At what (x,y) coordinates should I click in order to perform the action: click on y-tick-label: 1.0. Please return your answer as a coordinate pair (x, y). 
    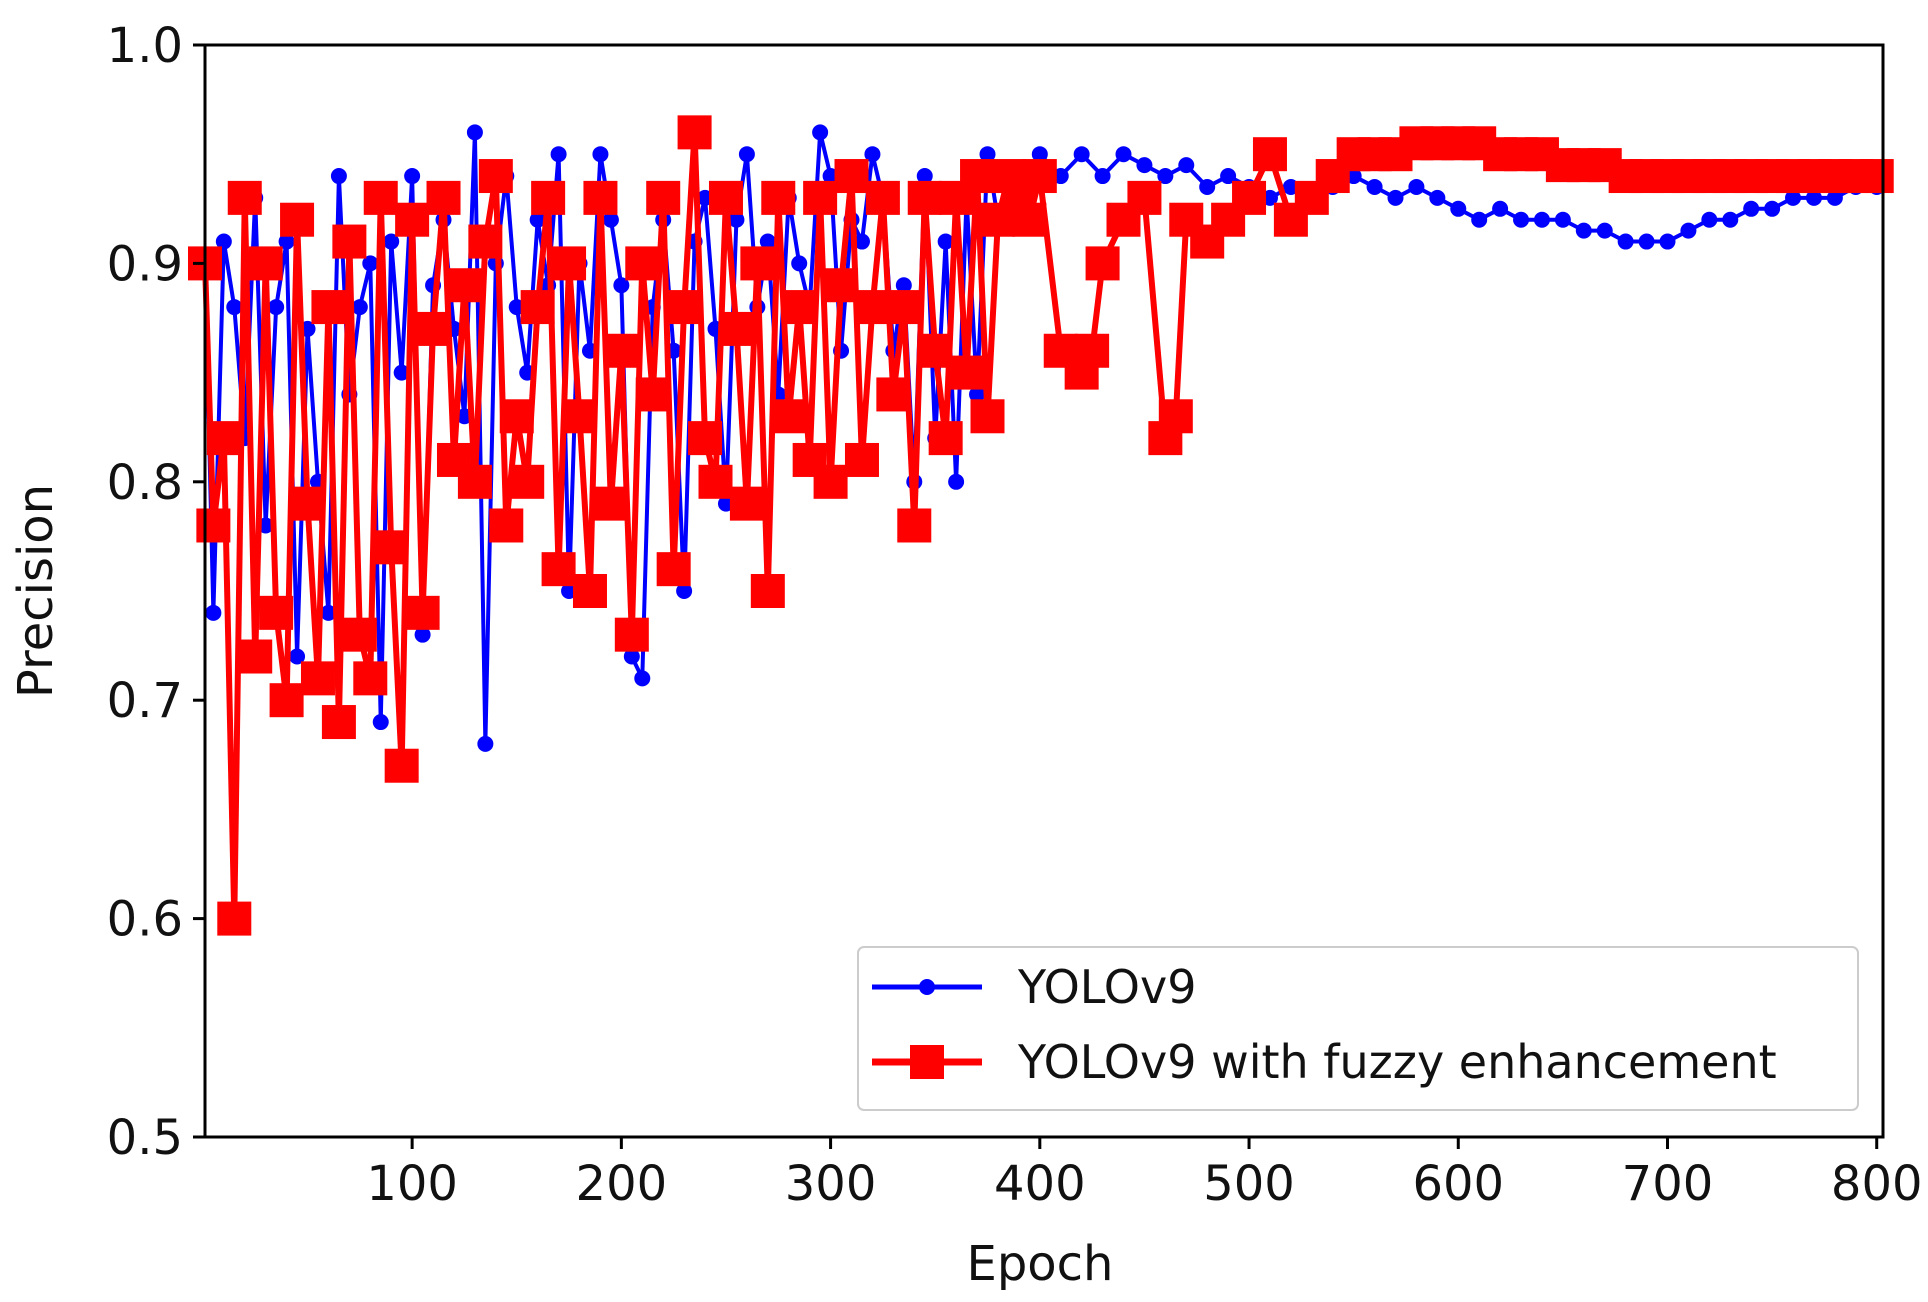
    Looking at the image, I should click on (145, 46).